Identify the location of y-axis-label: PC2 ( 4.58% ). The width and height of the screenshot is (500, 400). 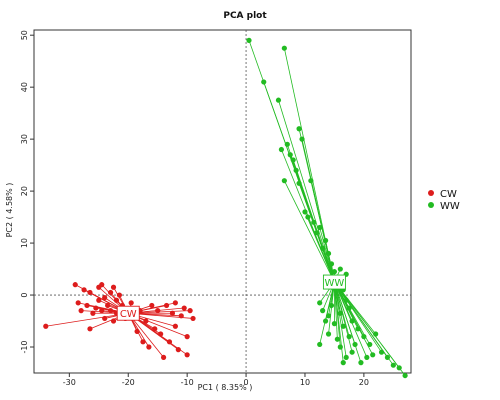
(9, 210).